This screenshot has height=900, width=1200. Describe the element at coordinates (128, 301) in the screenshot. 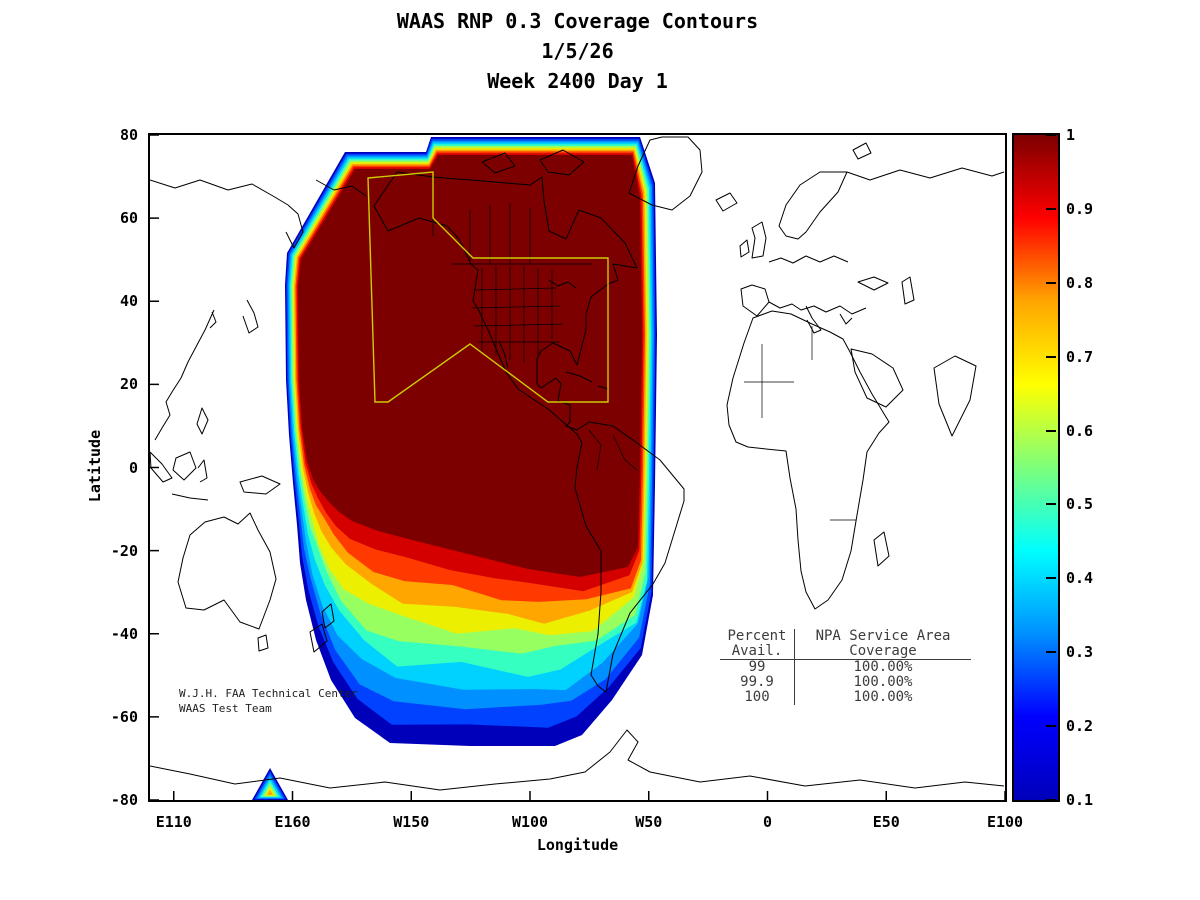

I see `y-tick-label: 40` at that location.